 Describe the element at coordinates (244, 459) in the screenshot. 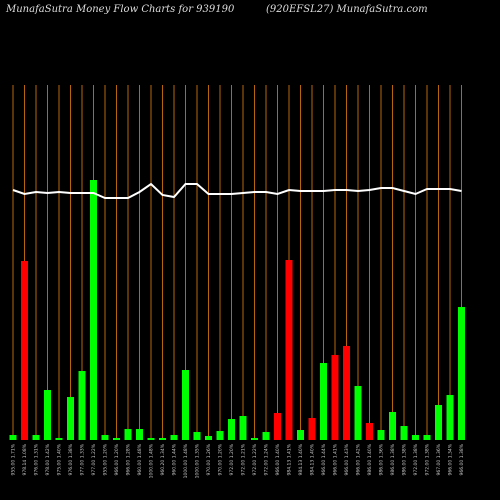

I see `x-tick-label: 972.00 1.21%` at that location.